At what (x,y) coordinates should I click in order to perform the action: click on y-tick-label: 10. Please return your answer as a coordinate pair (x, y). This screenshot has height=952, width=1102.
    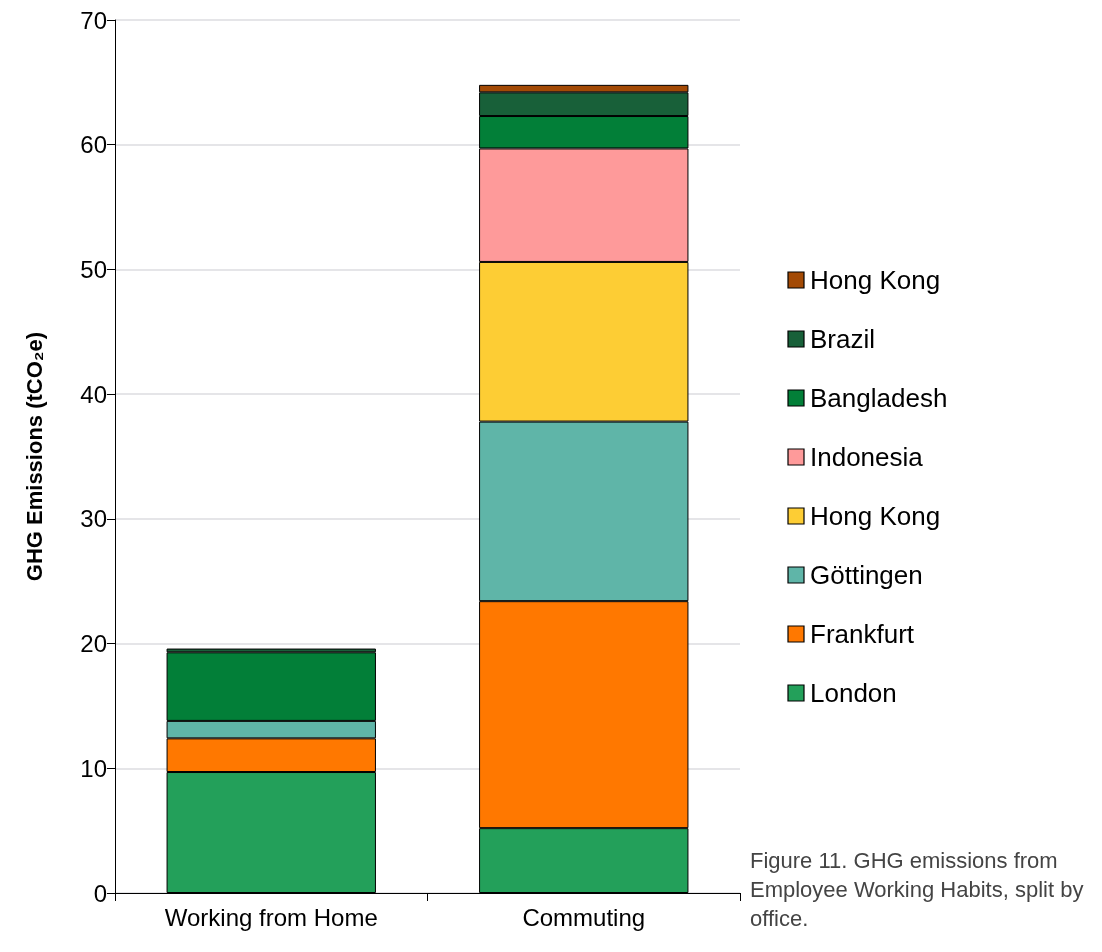
    Looking at the image, I should click on (93, 768).